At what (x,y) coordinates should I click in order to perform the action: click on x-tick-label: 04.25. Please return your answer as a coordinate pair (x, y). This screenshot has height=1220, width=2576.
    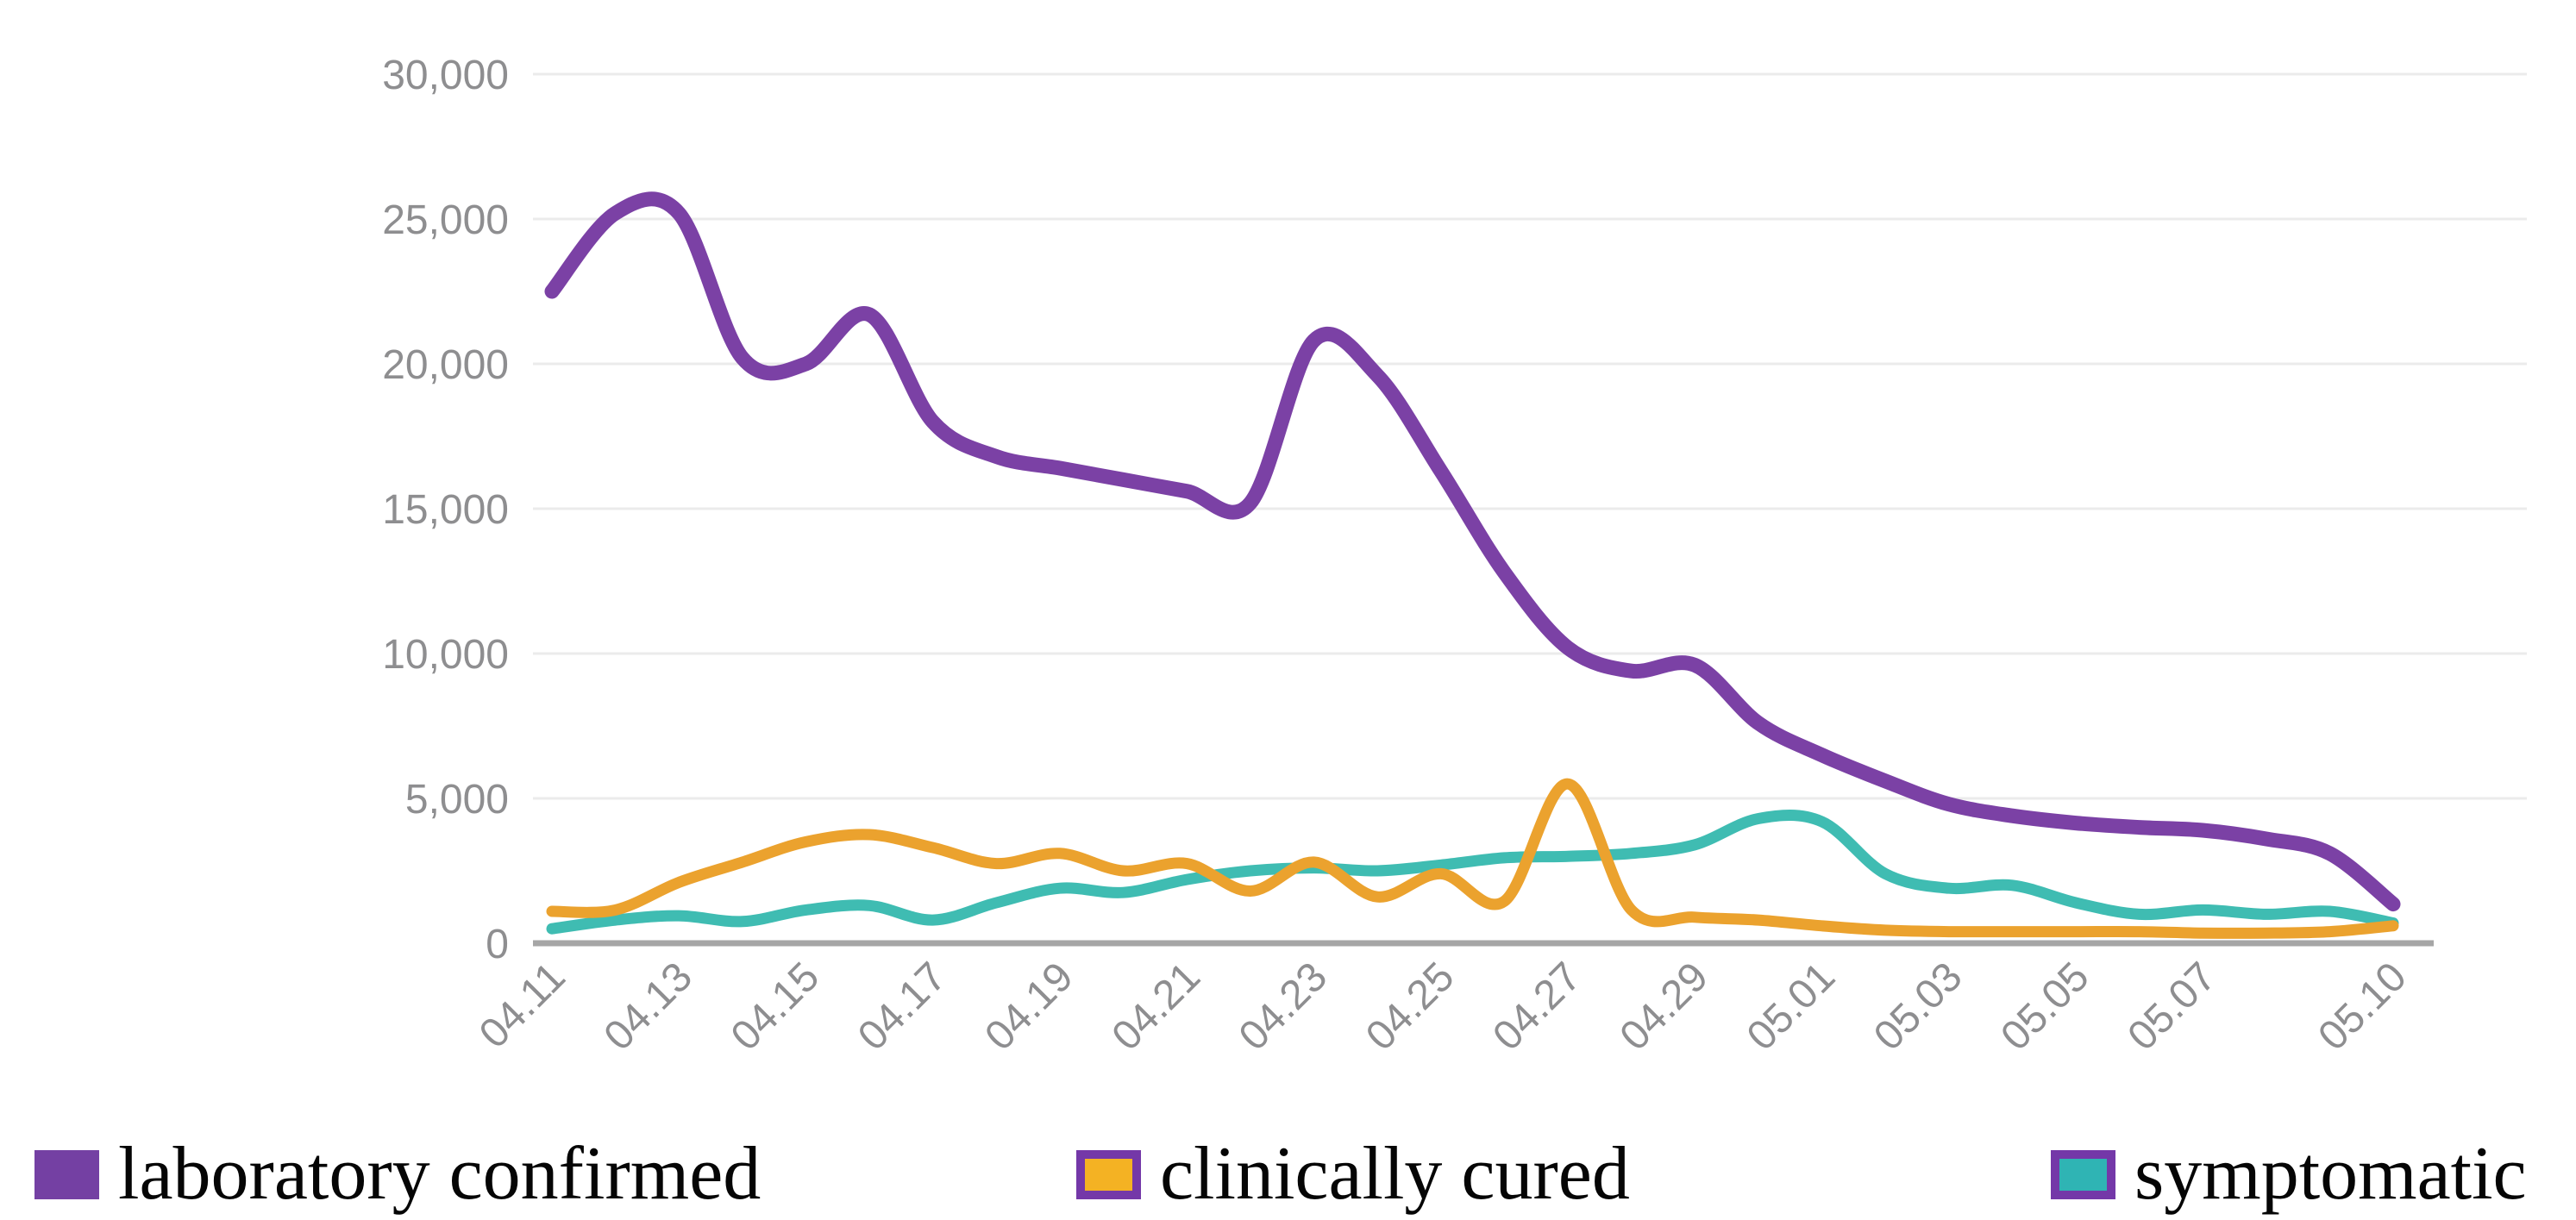
    Looking at the image, I should click on (1410, 1006).